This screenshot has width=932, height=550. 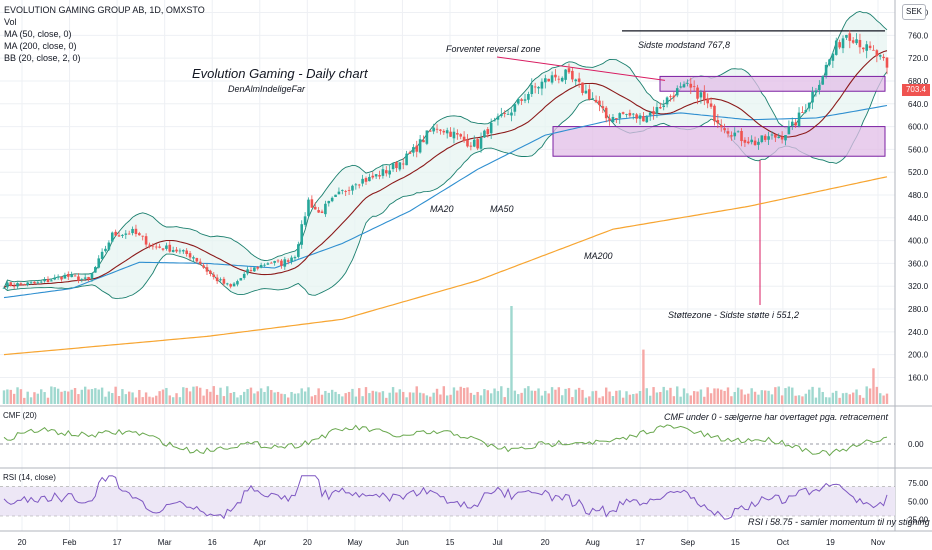 I want to click on y-tick-label: 680.0, so click(x=918, y=81).